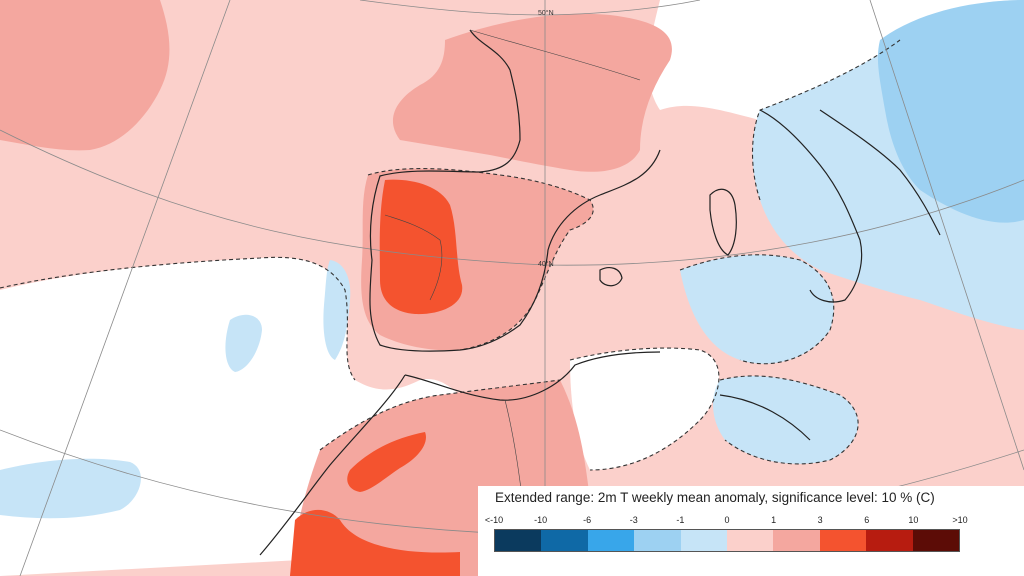 The width and height of the screenshot is (1024, 576). I want to click on legend-tick-label: -3, so click(633, 520).